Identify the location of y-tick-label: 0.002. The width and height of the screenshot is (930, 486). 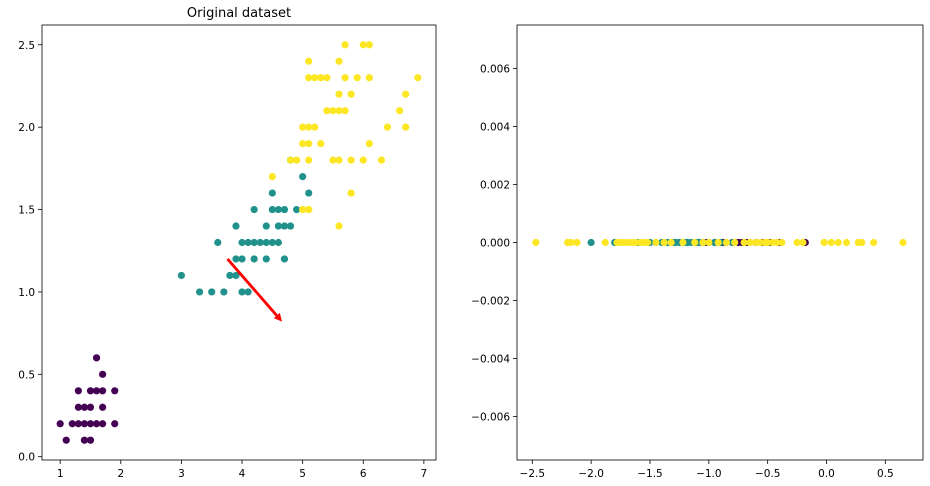
(495, 186).